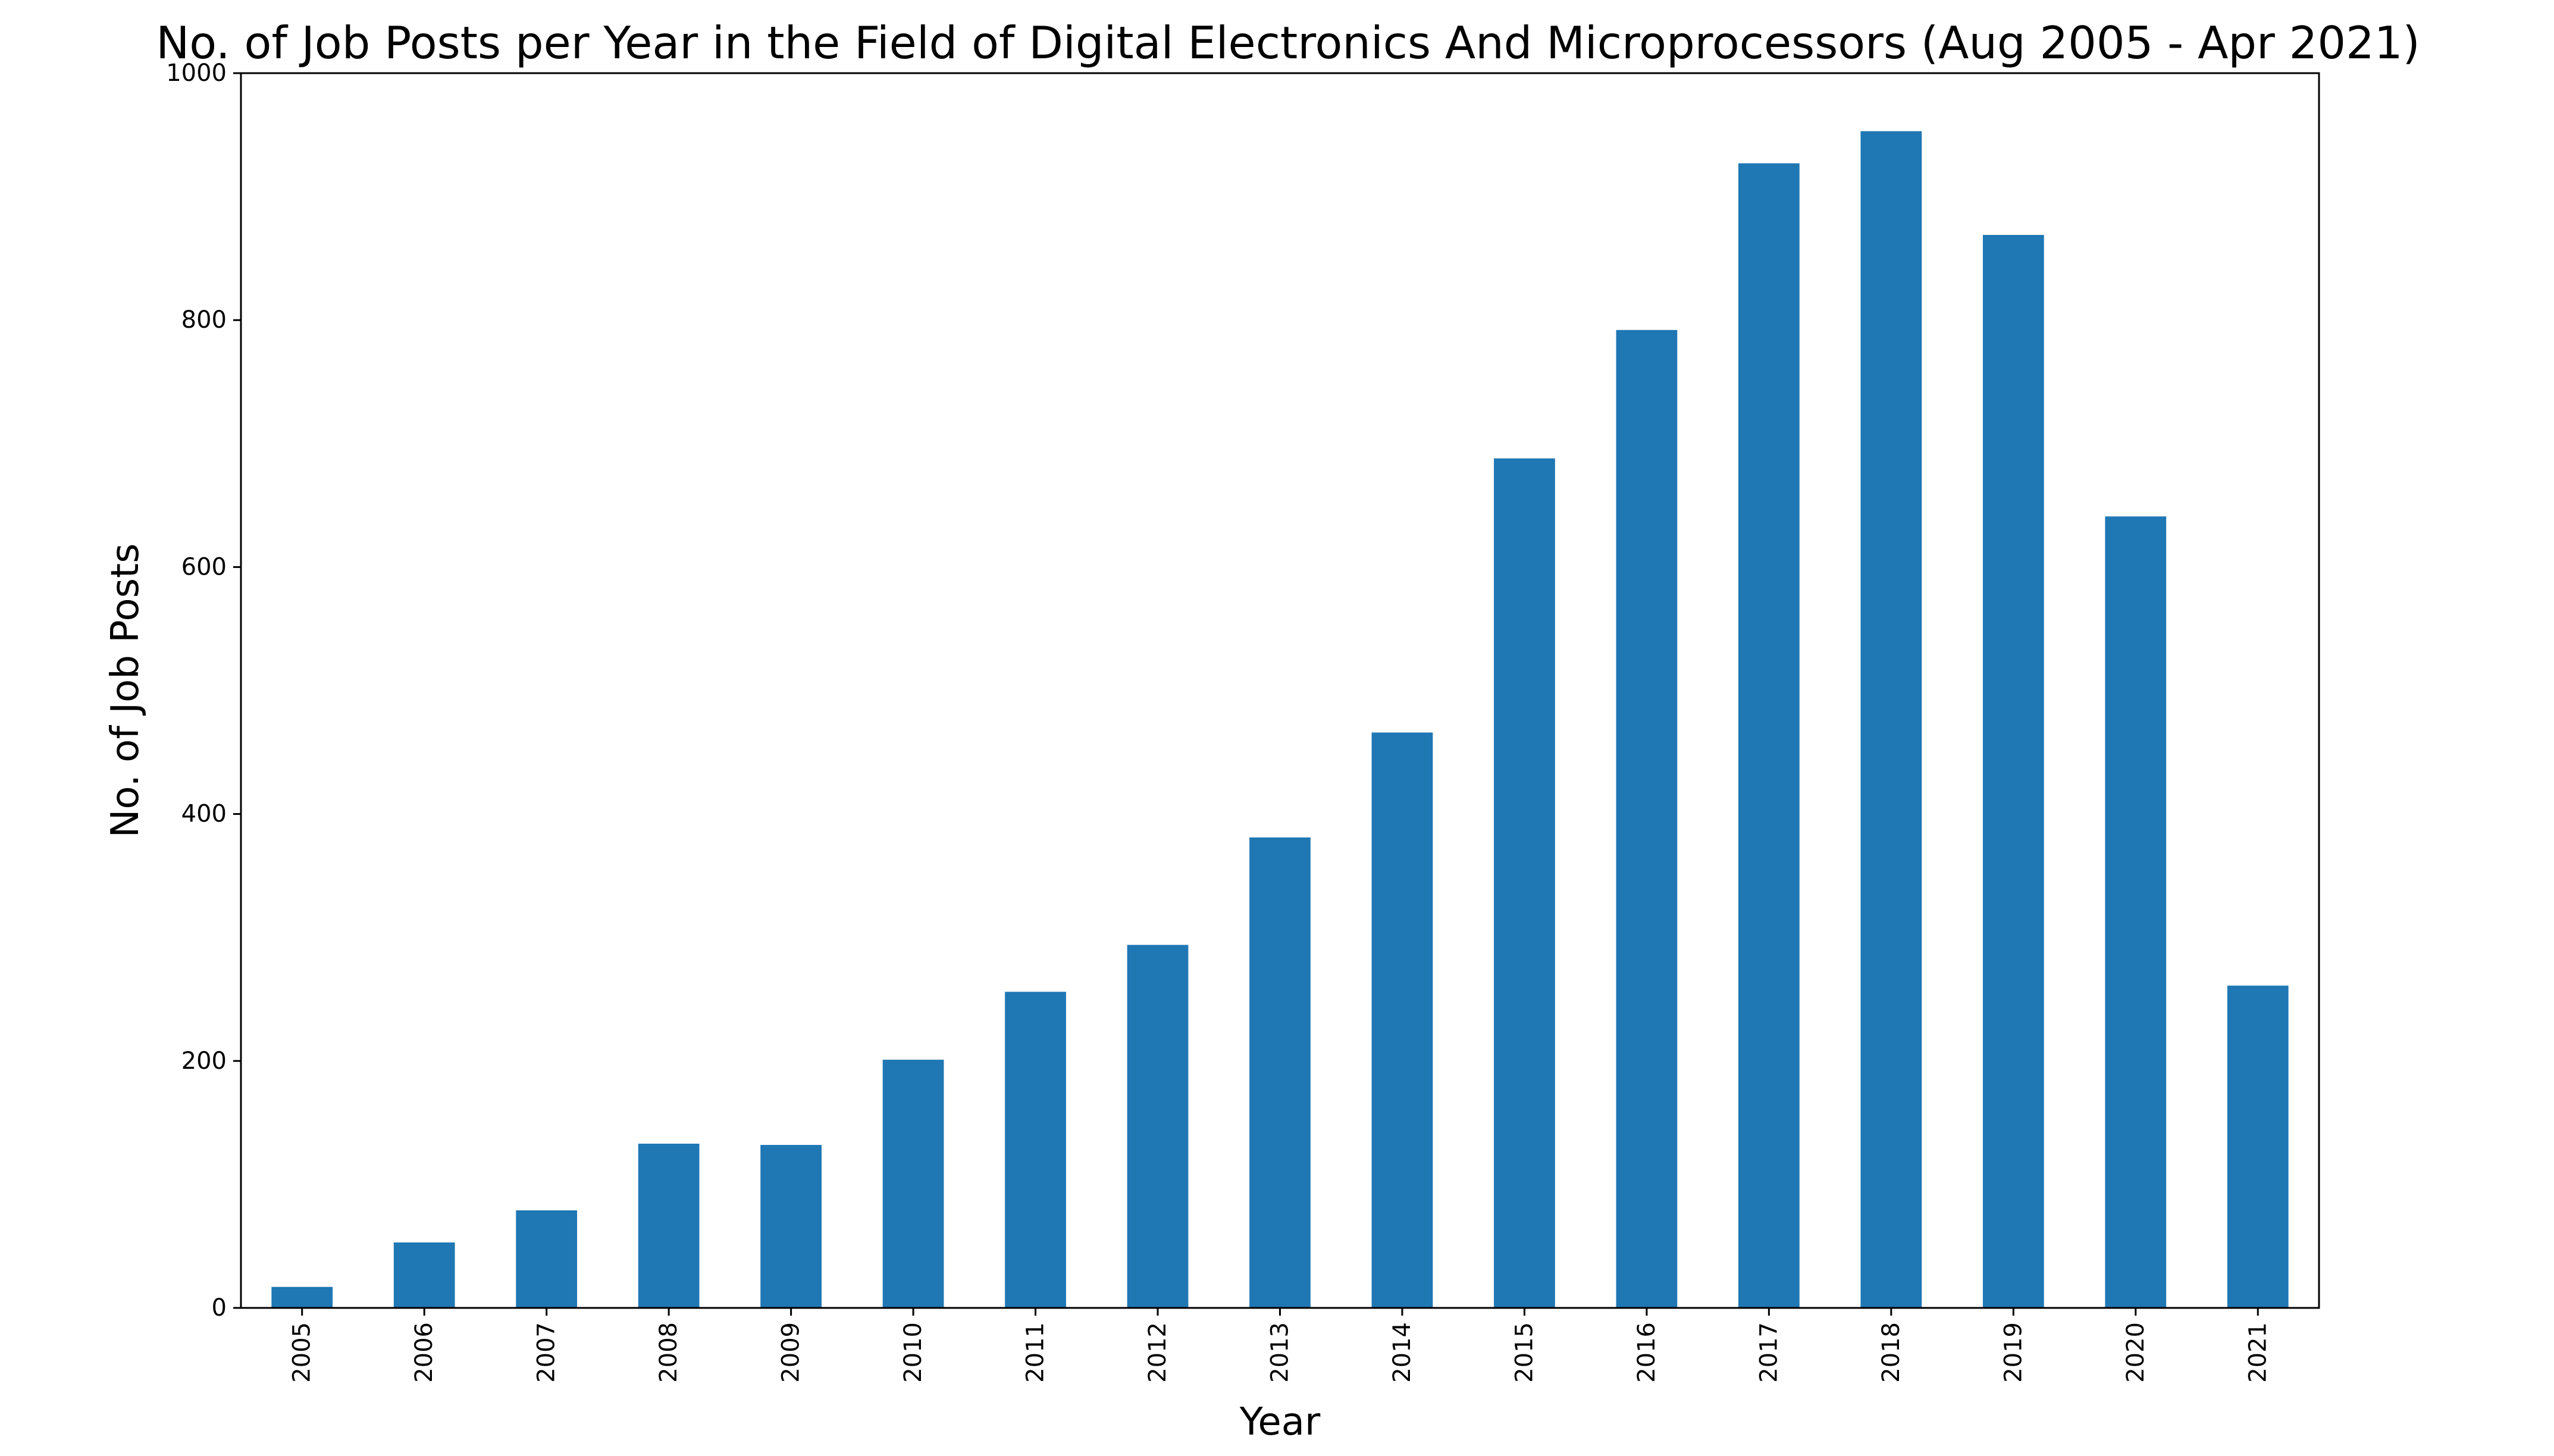 The height and width of the screenshot is (1456, 2554). What do you see at coordinates (1524, 1353) in the screenshot?
I see `x-tick-label-2015: 2015` at bounding box center [1524, 1353].